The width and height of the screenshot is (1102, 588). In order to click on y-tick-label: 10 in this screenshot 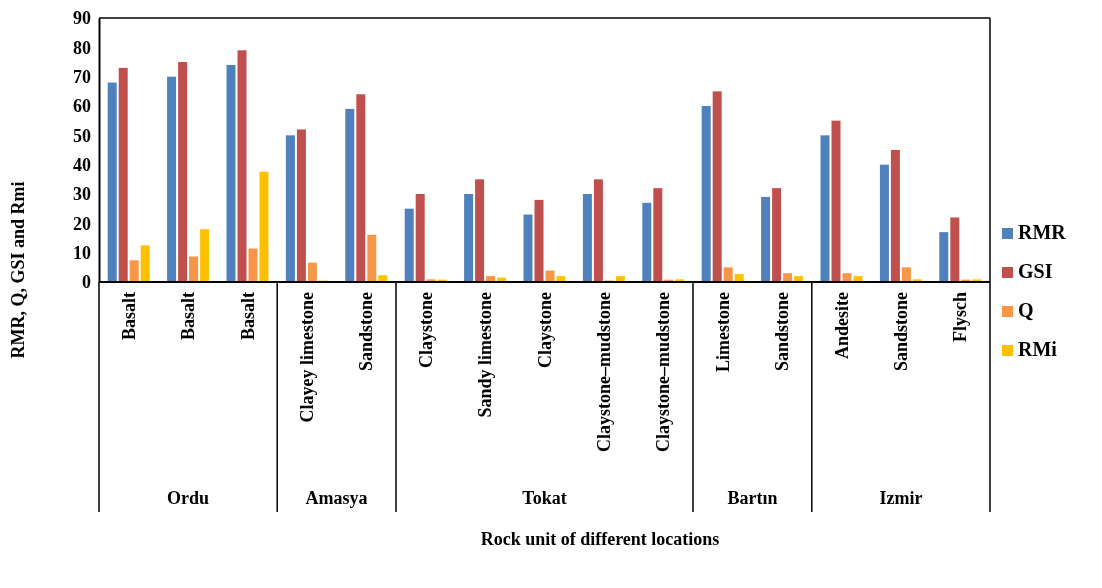, I will do `click(82, 252)`.